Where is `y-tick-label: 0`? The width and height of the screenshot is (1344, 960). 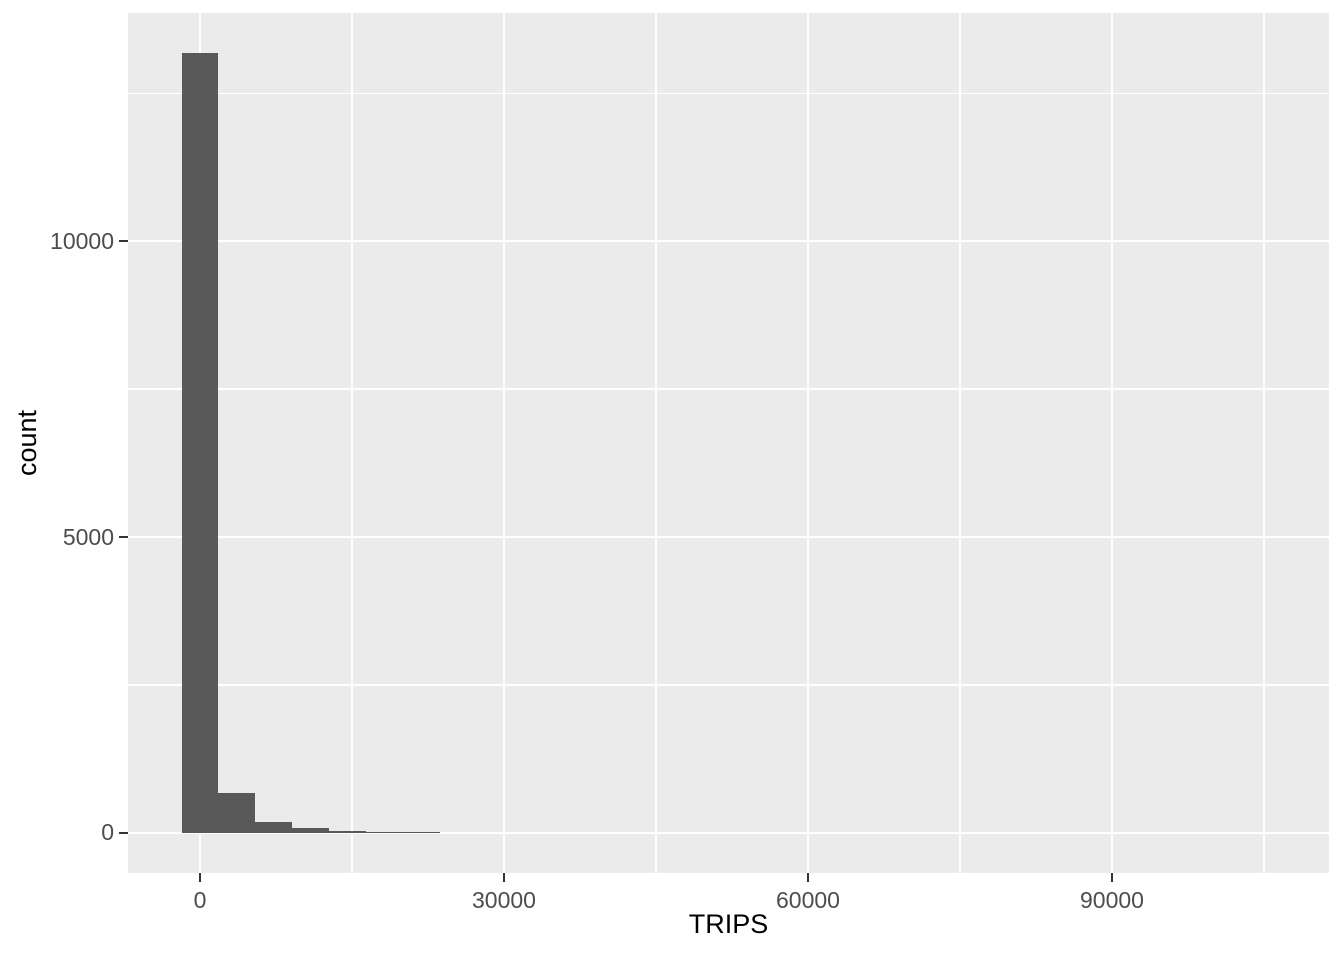
y-tick-label: 0 is located at coordinates (107, 832).